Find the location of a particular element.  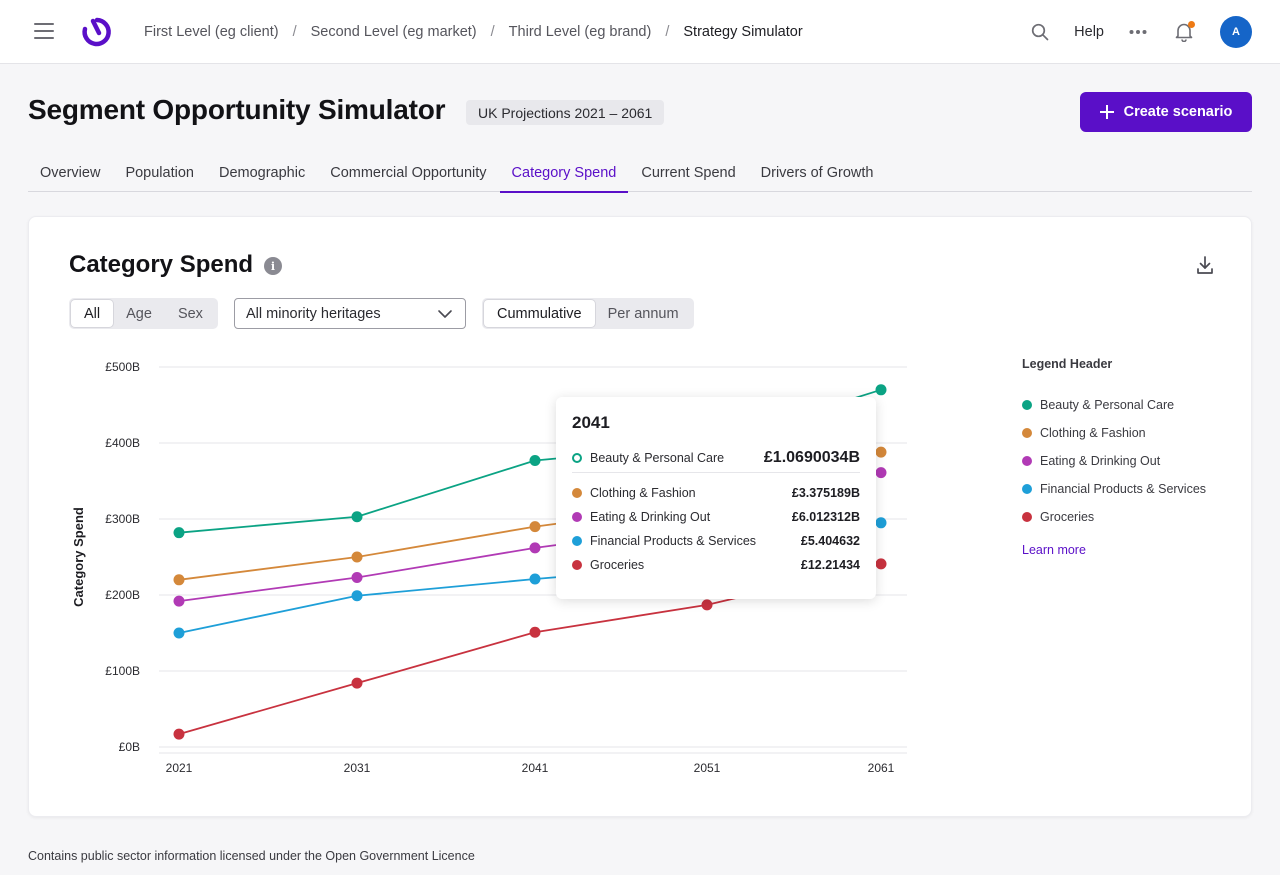

y-tick-label: £200B is located at coordinates (122, 595).